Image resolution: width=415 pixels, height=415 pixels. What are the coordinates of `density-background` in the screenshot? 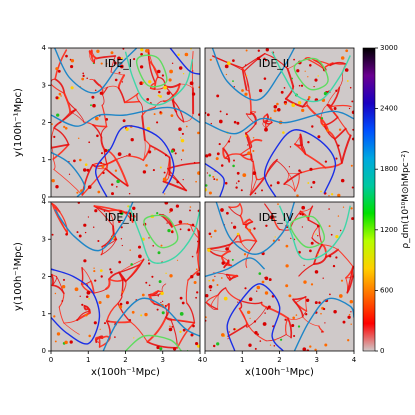 It's located at (125, 276).